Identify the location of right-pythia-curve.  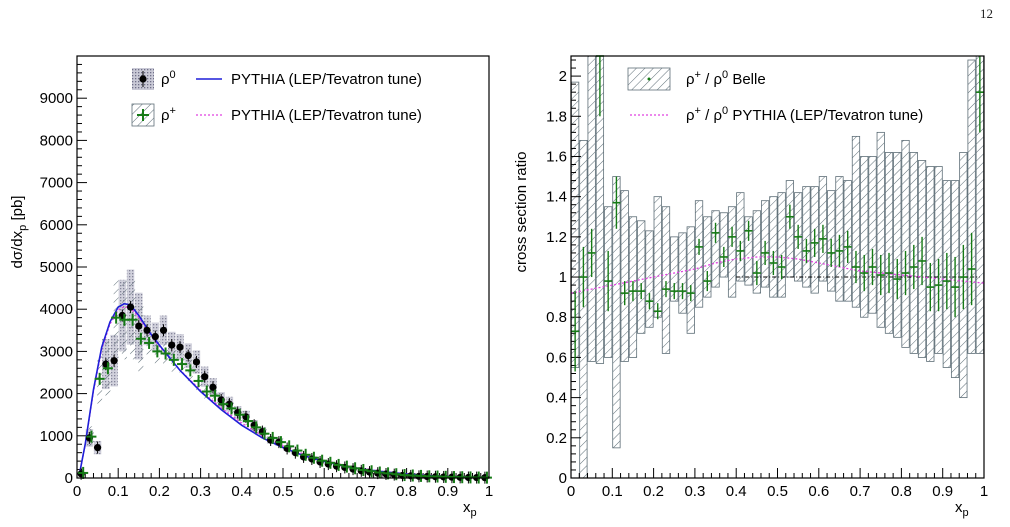
(777, 275).